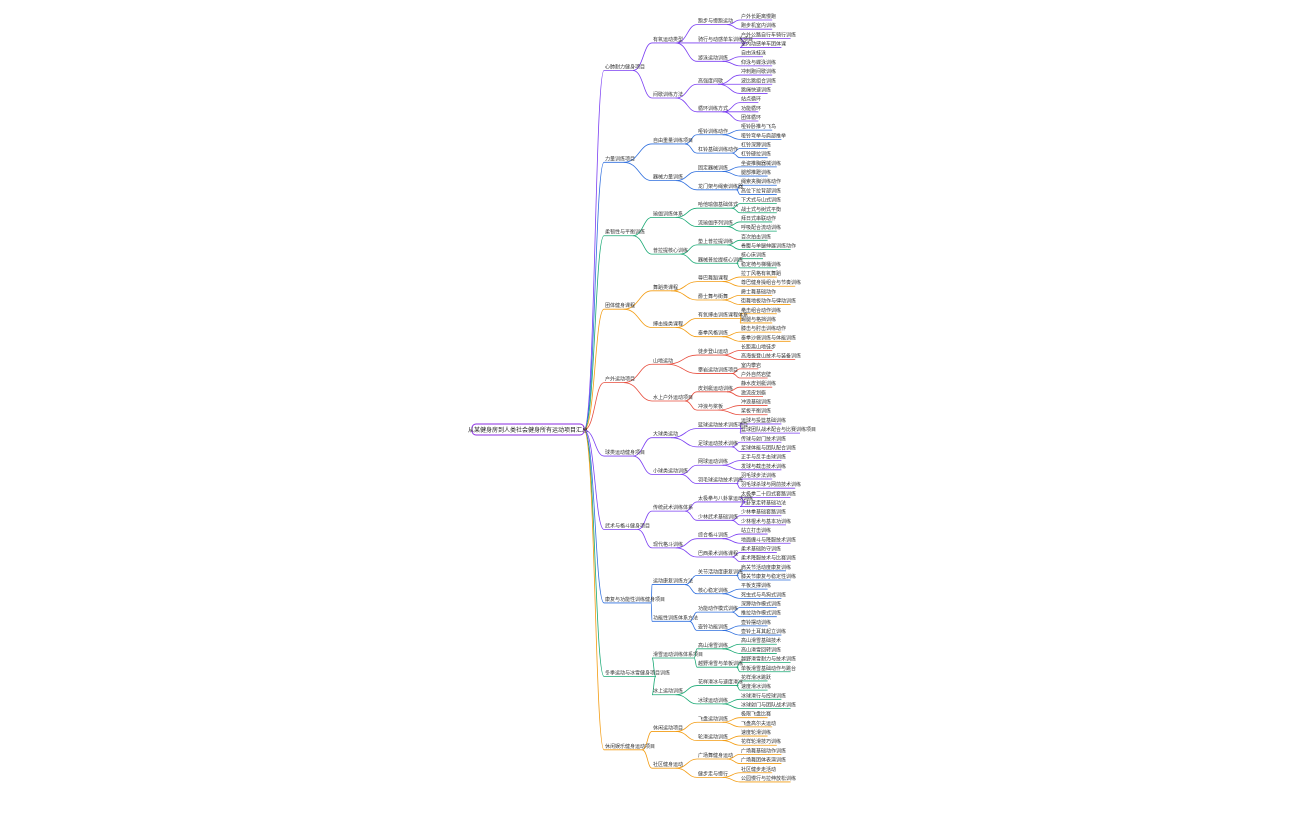 The image size is (1296, 840). I want to click on tertiary-node-label: 器械普拉提核心训练, so click(720, 259).